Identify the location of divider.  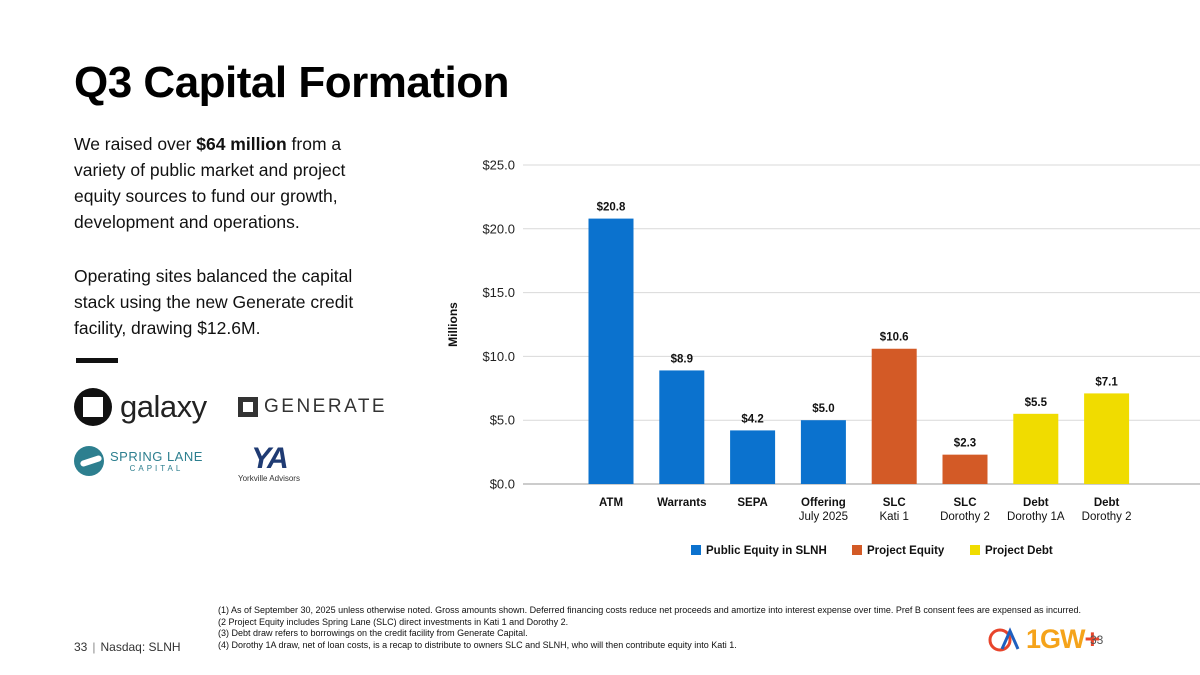
(97, 360).